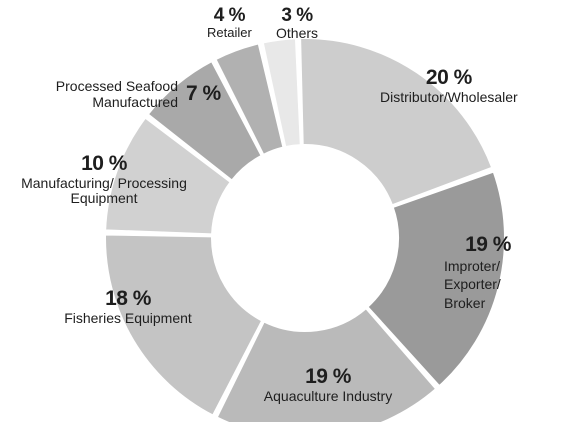 The height and width of the screenshot is (422, 573). What do you see at coordinates (396, 122) in the screenshot?
I see `slice-distributor-wholesaler` at bounding box center [396, 122].